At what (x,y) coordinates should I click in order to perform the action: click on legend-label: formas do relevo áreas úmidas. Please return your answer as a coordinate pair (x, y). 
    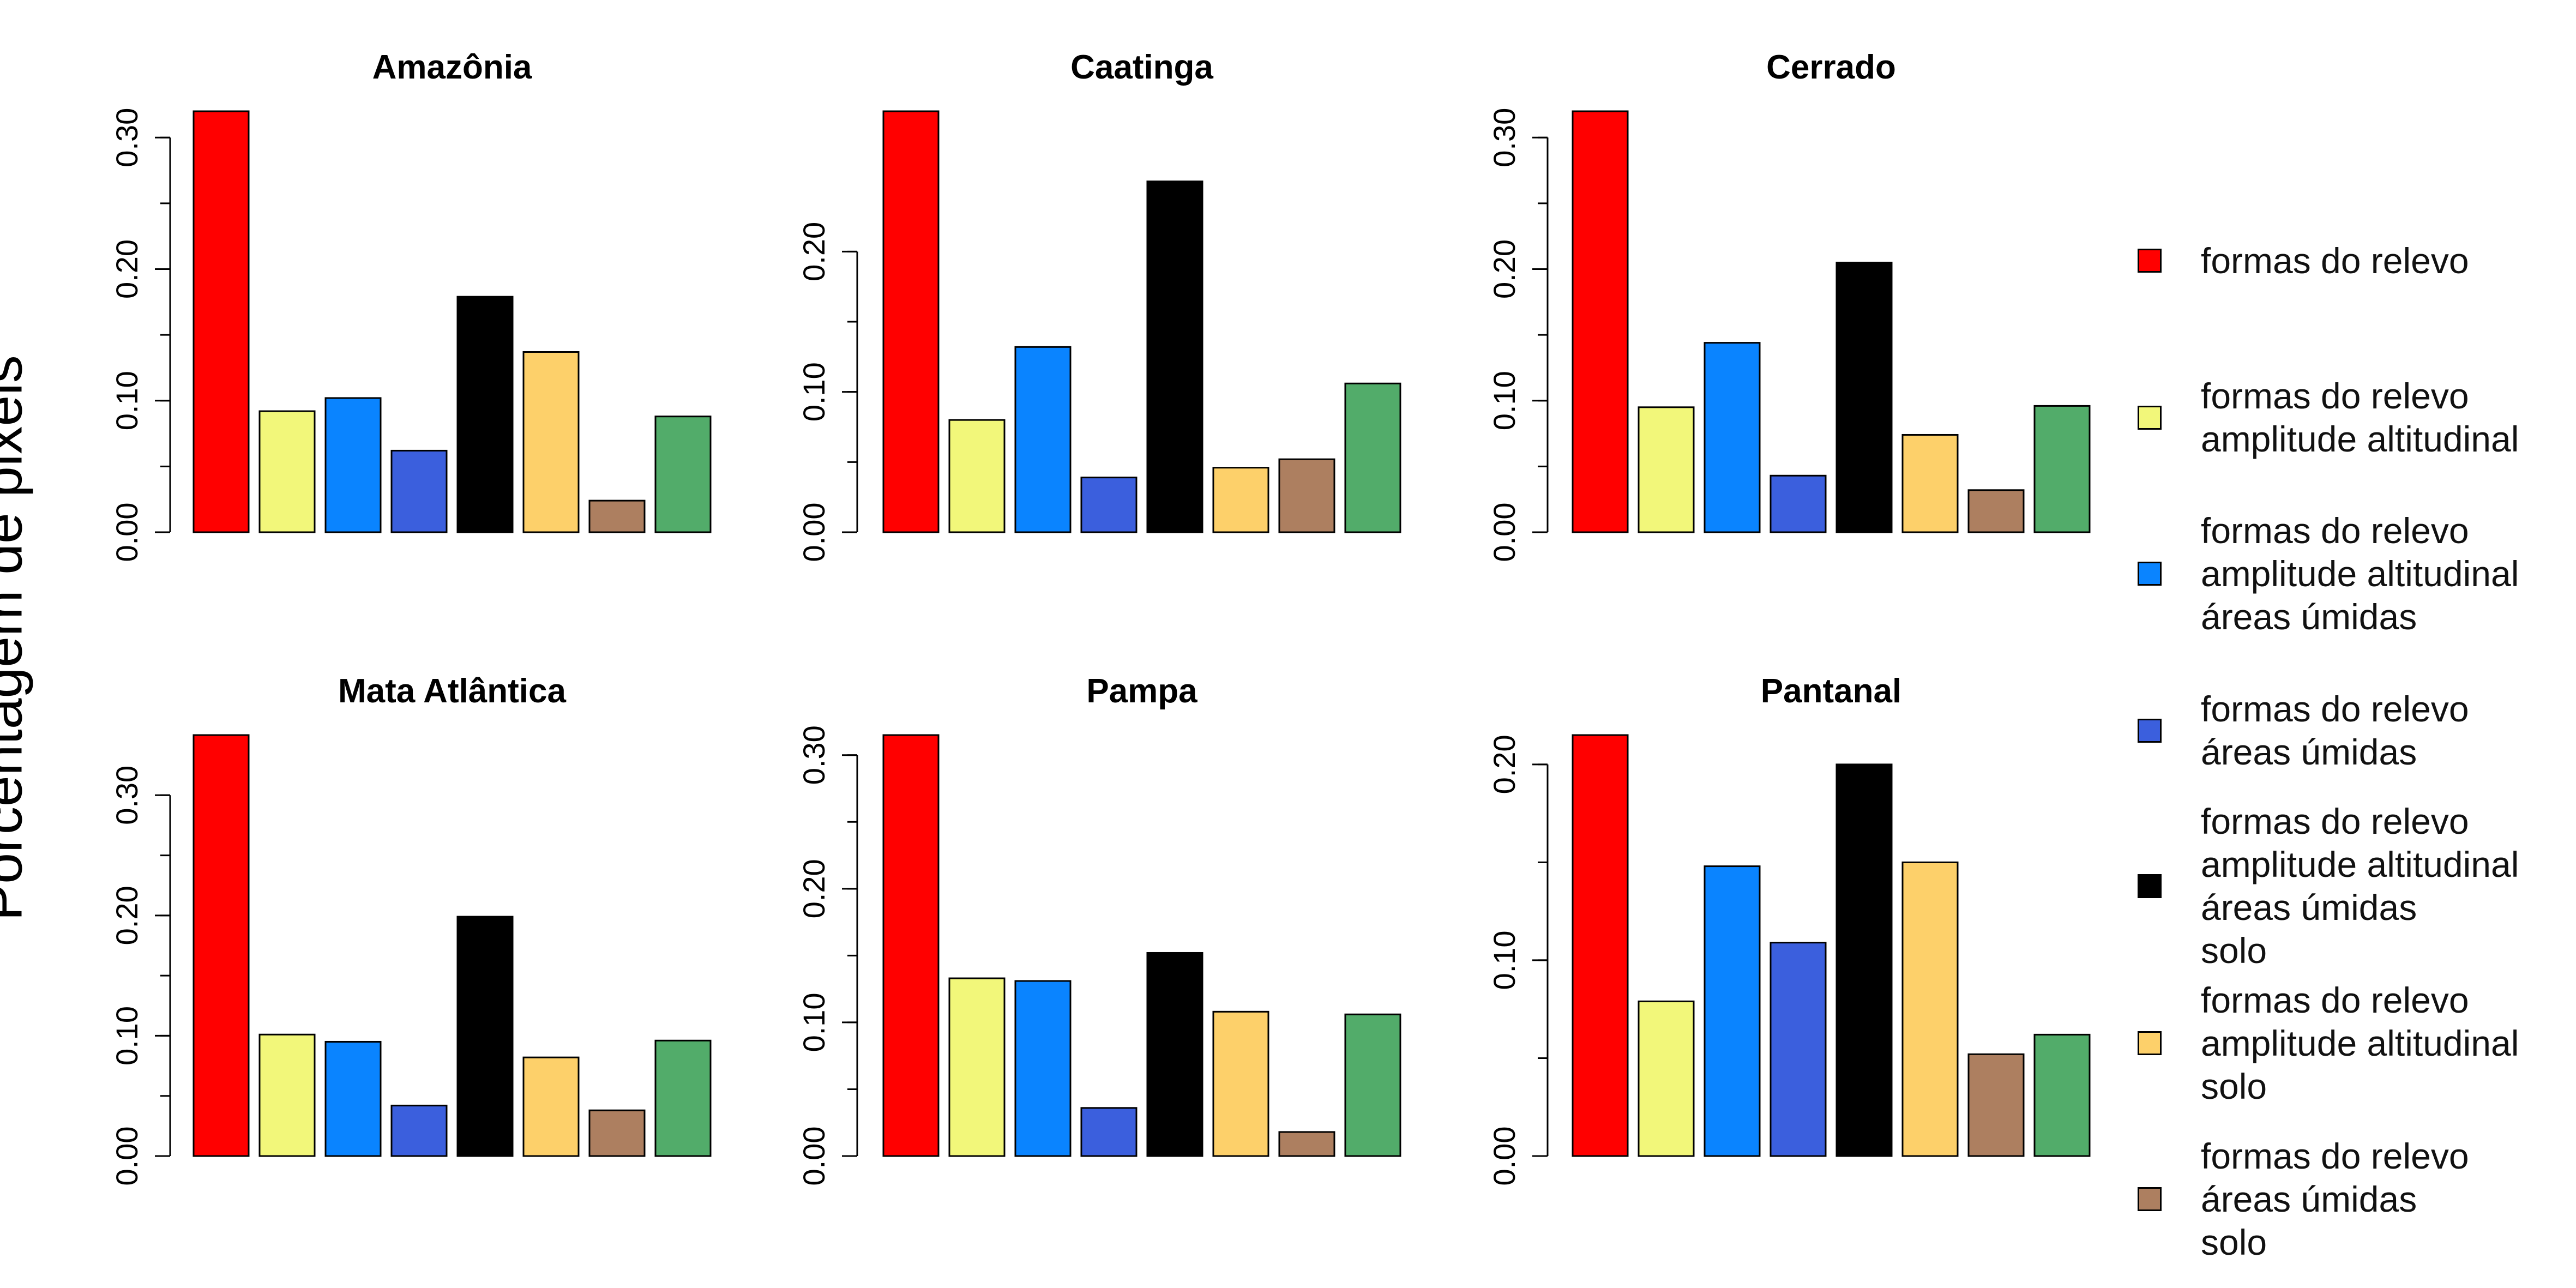
    Looking at the image, I should click on (2335, 731).